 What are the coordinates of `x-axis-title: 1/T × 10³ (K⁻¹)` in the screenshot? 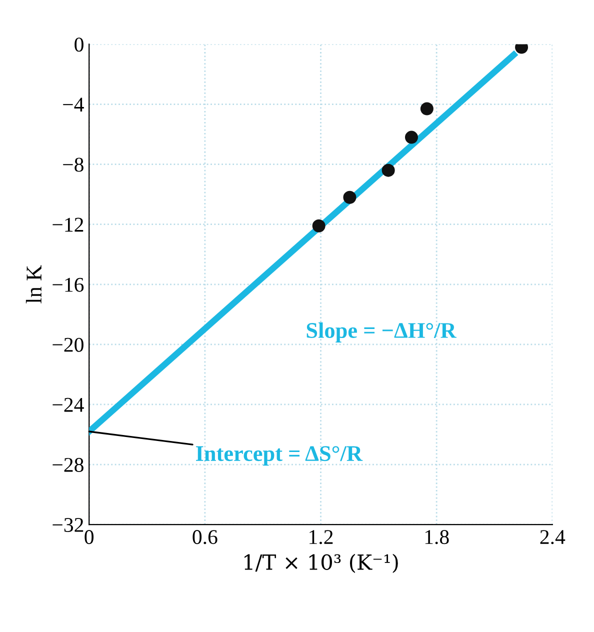 It's located at (321, 563).